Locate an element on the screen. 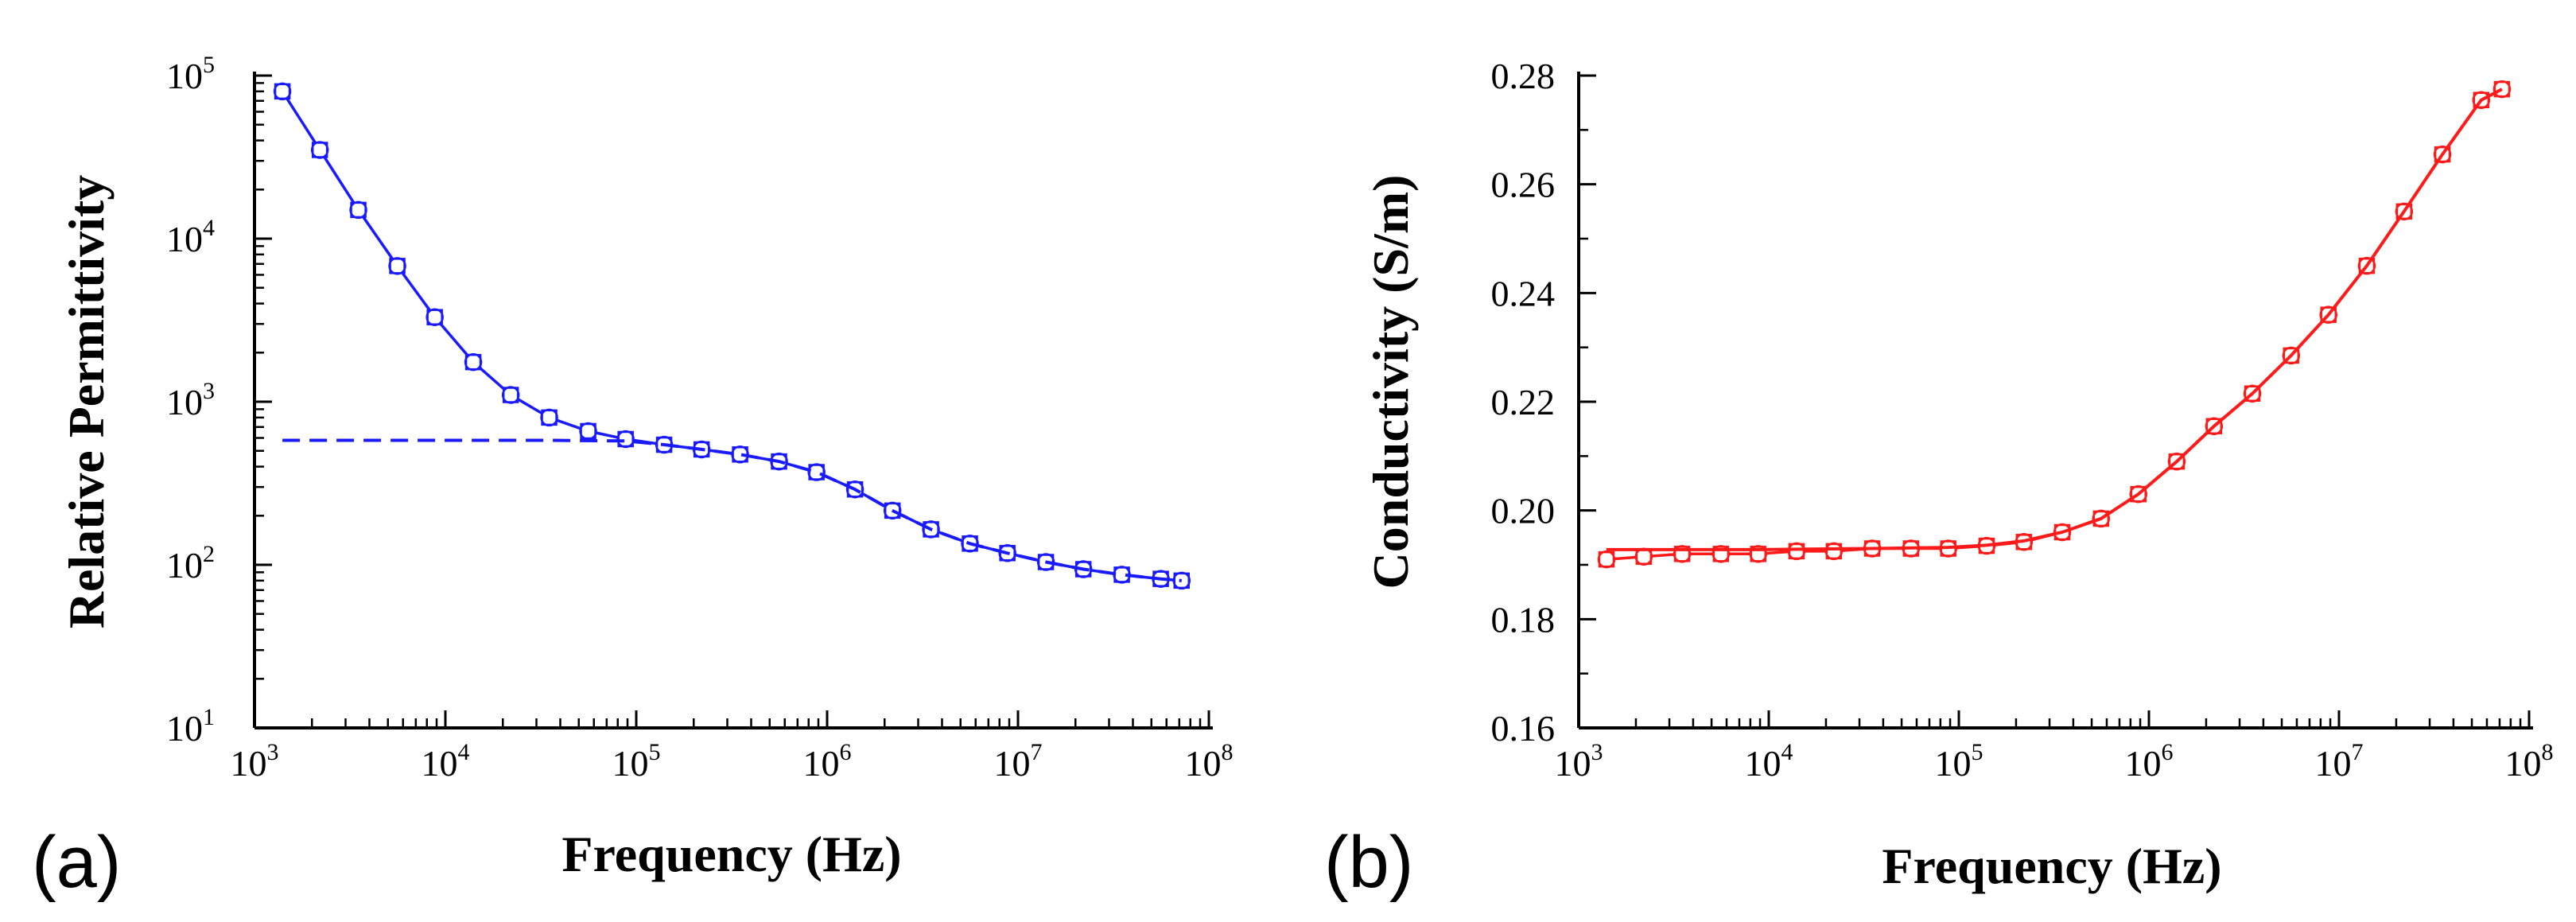 The image size is (2576, 922). y-tick-label: 0.28 is located at coordinates (1523, 76).